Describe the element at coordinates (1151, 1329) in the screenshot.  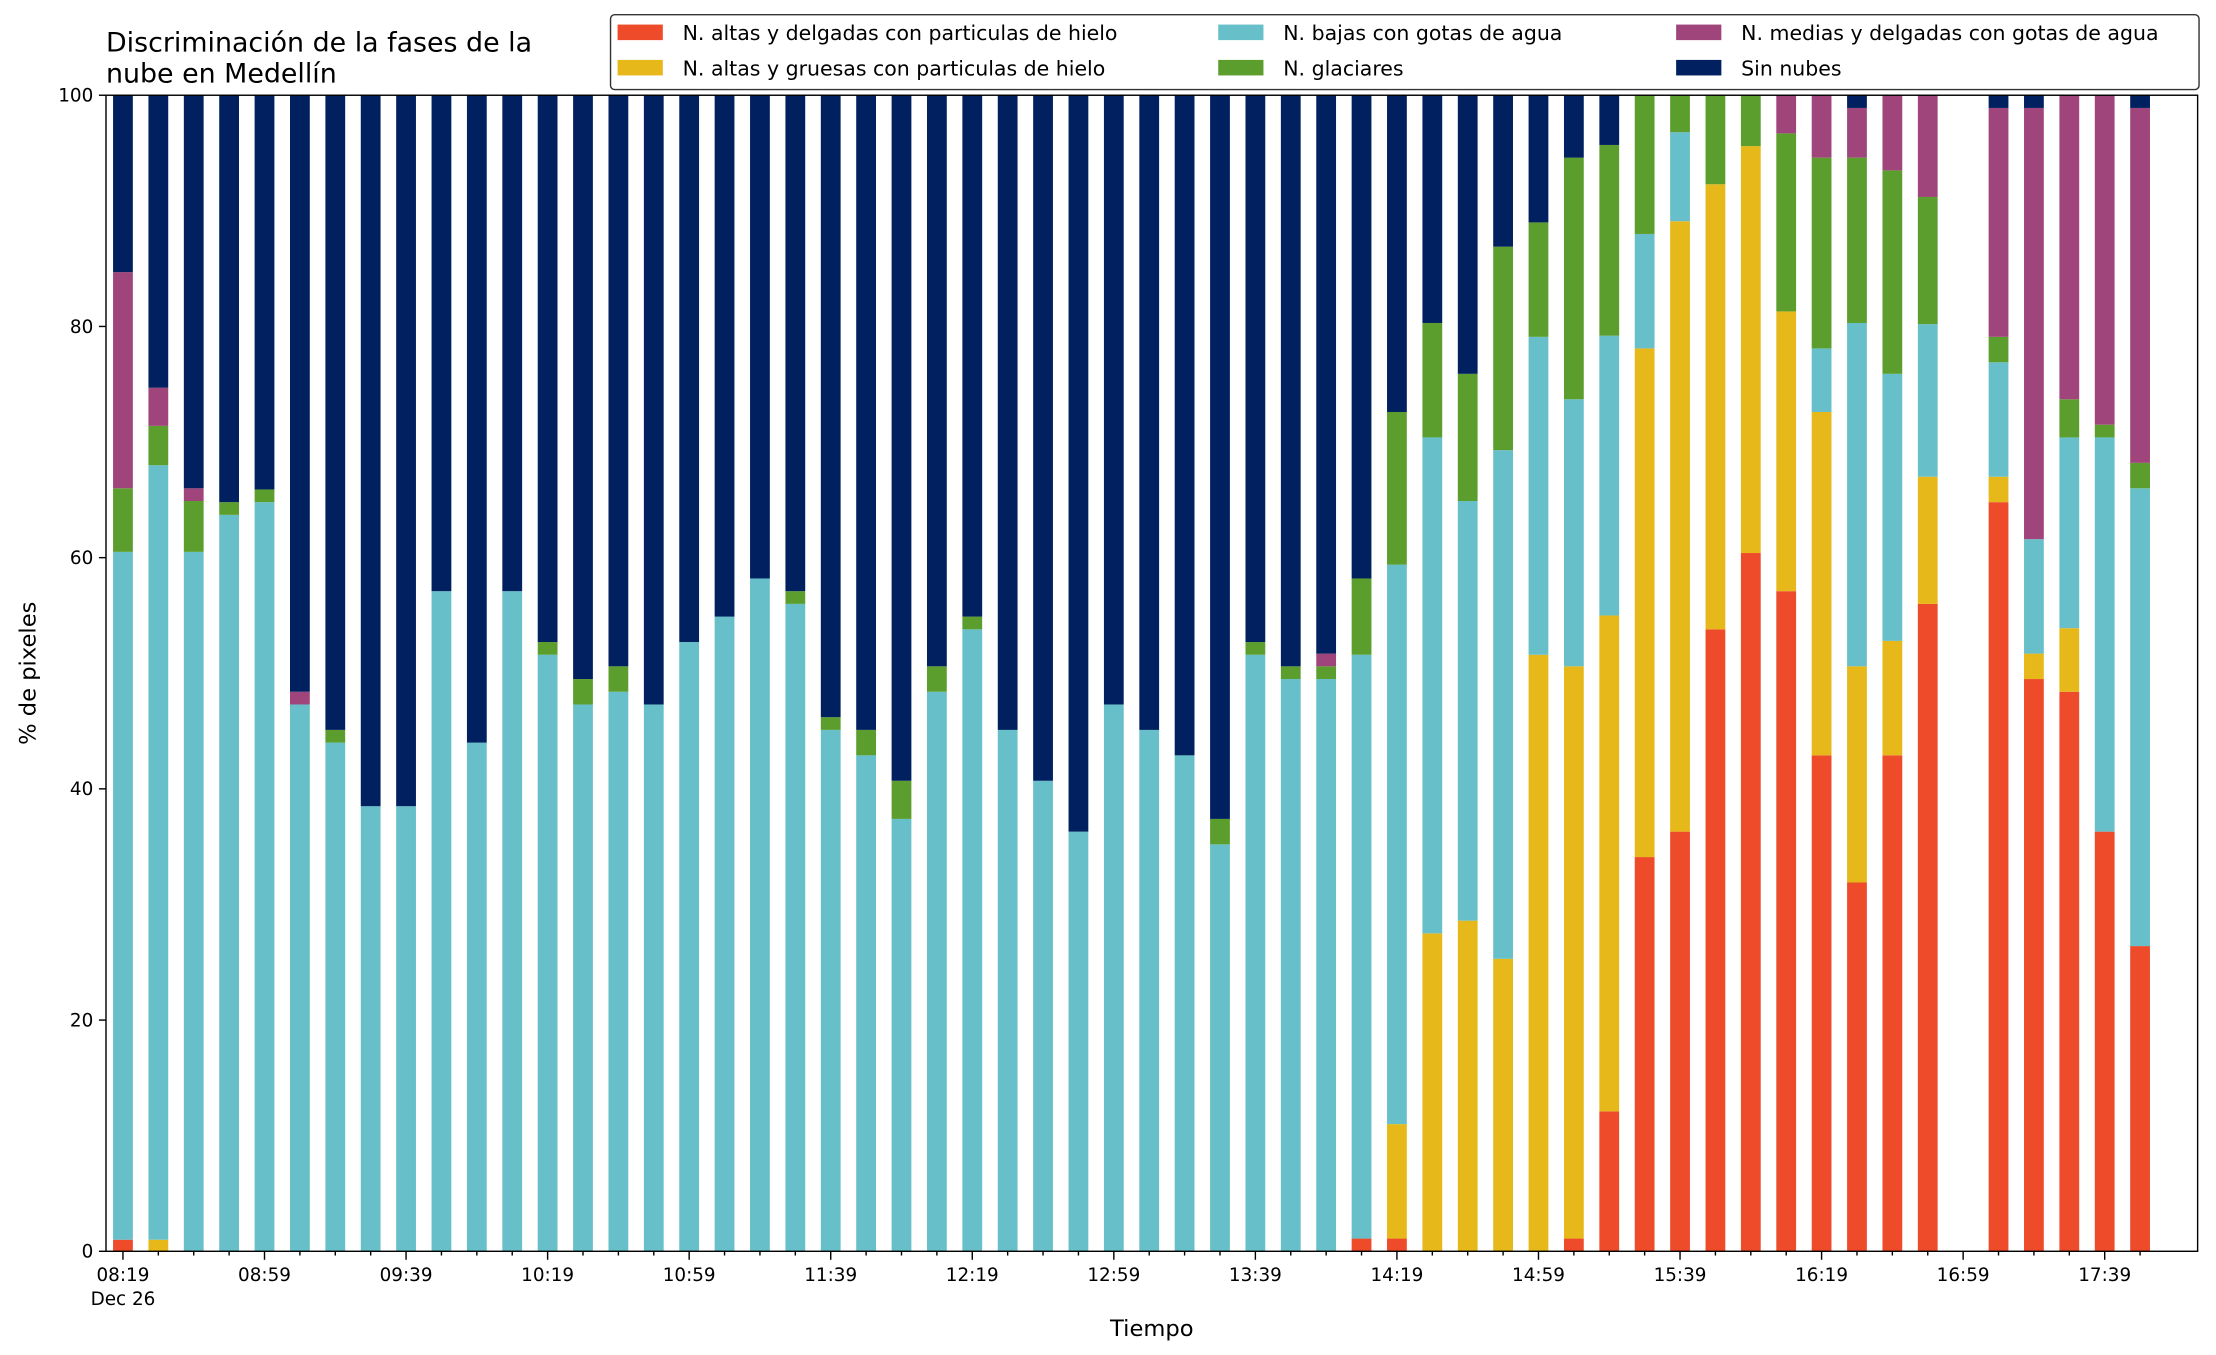
I see `x-axis-label: Tiempo` at that location.